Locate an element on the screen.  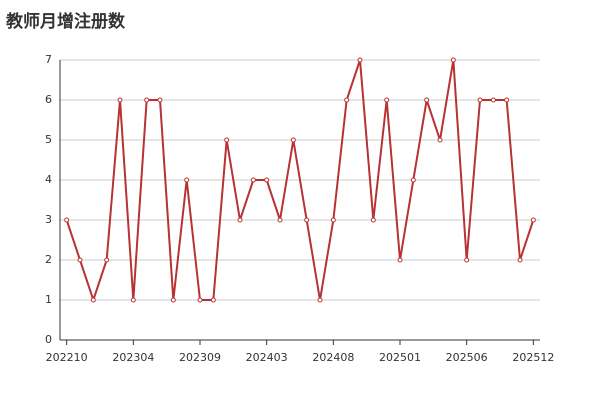
x-tick-label: 202506 is located at coordinates (467, 357).